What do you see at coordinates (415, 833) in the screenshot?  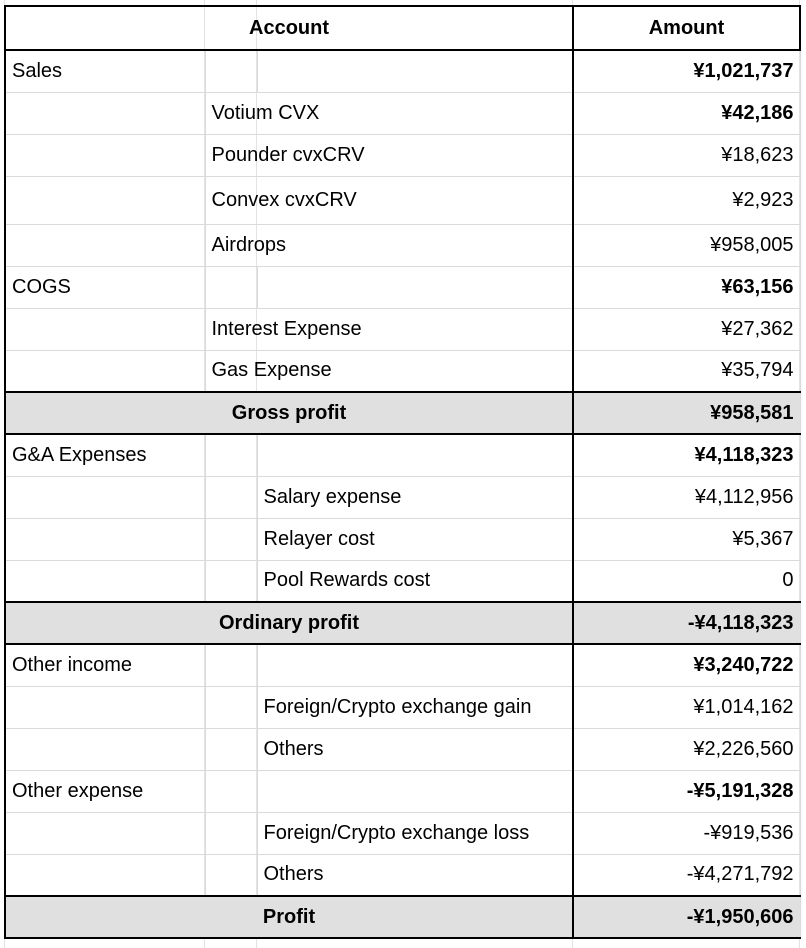 I see `sub-label-cell: Foreign/Crypto exchange loss` at bounding box center [415, 833].